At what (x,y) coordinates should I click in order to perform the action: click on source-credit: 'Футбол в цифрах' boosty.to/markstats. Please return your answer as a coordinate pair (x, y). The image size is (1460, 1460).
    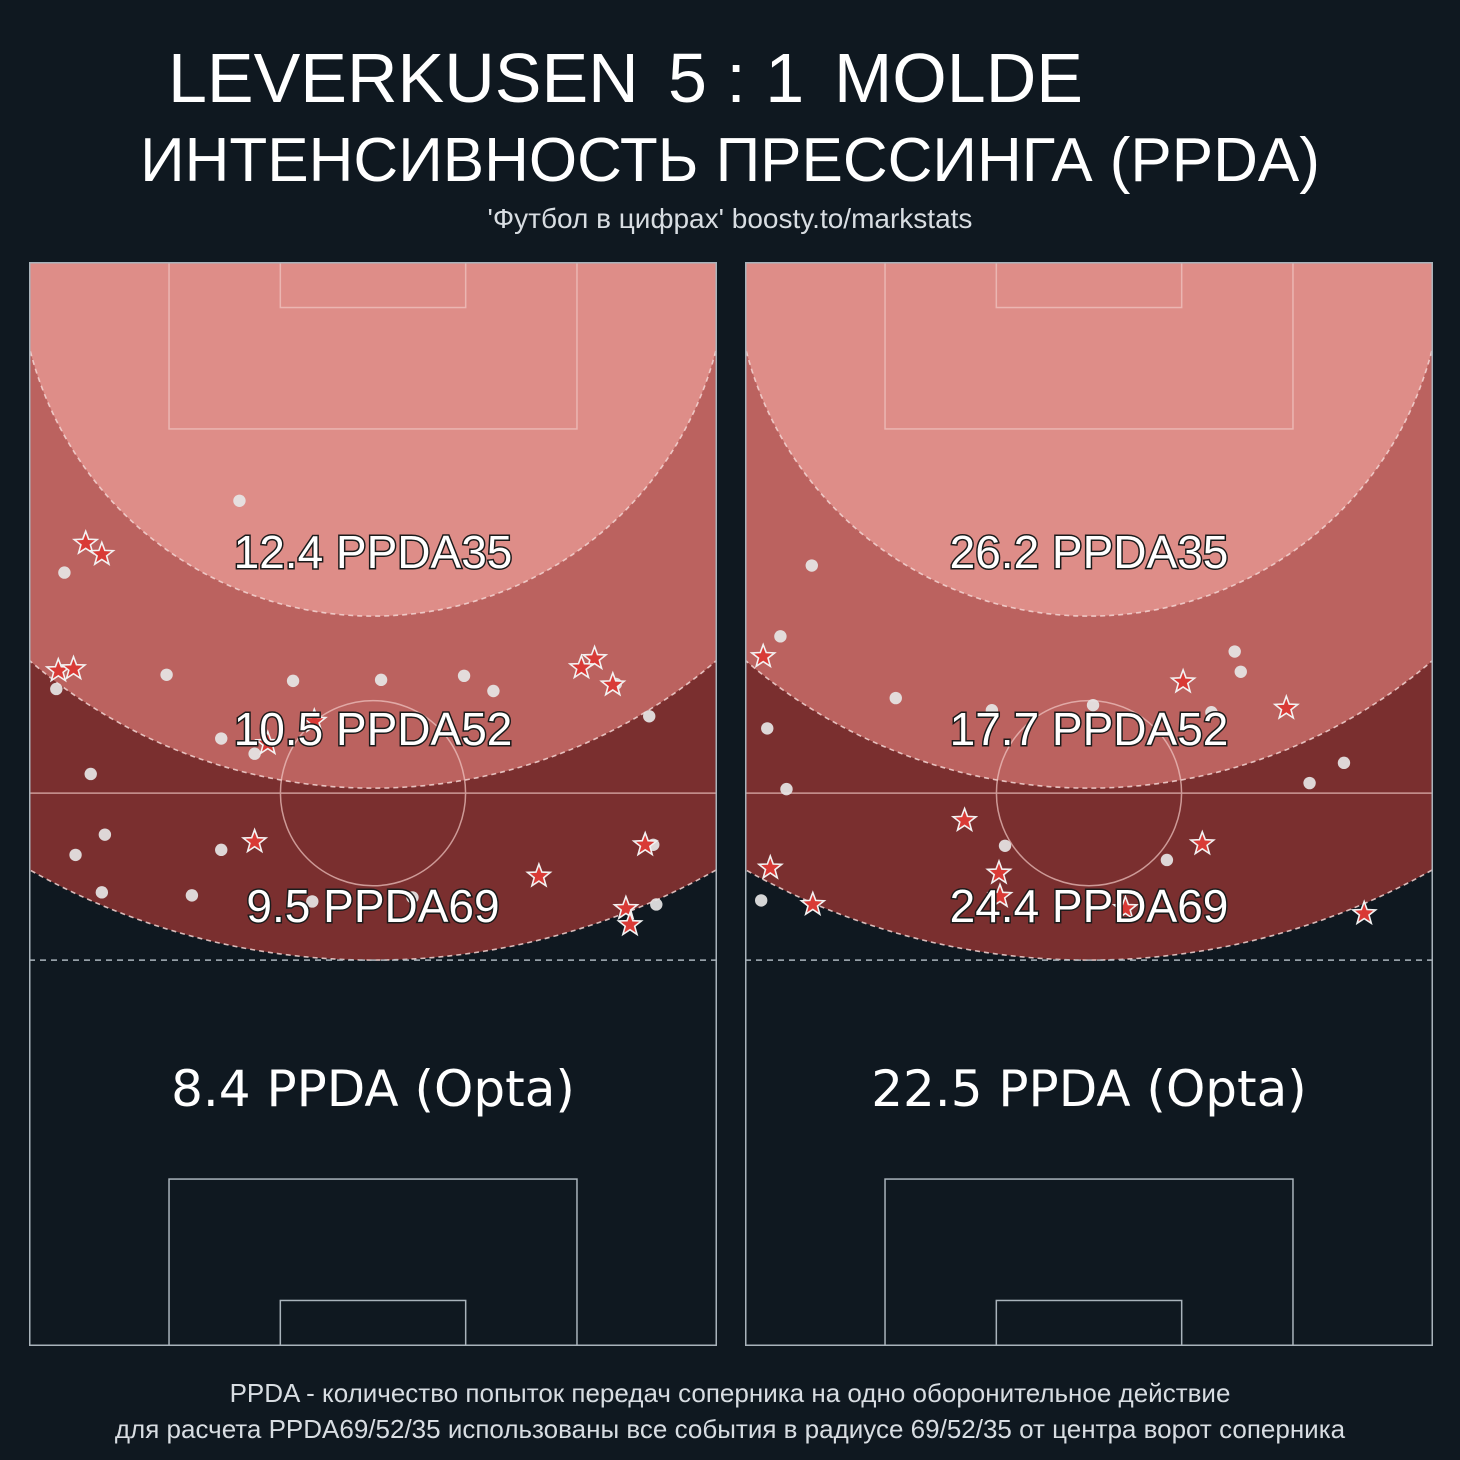
    Looking at the image, I should click on (730, 218).